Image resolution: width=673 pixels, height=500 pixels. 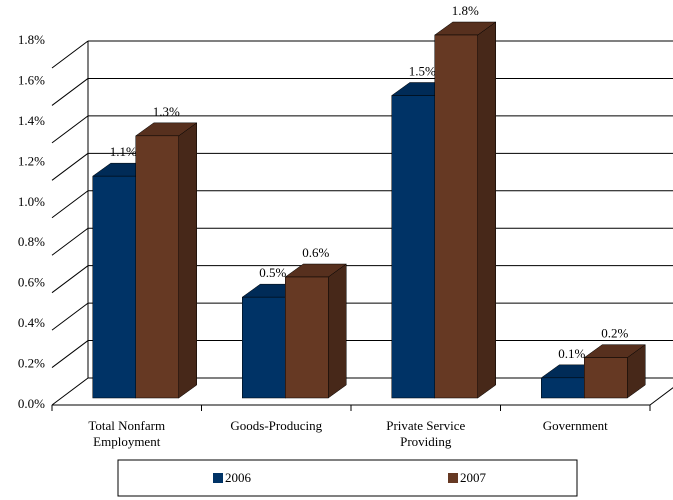 What do you see at coordinates (614, 333) in the screenshot?
I see `value-label: 0.2%` at bounding box center [614, 333].